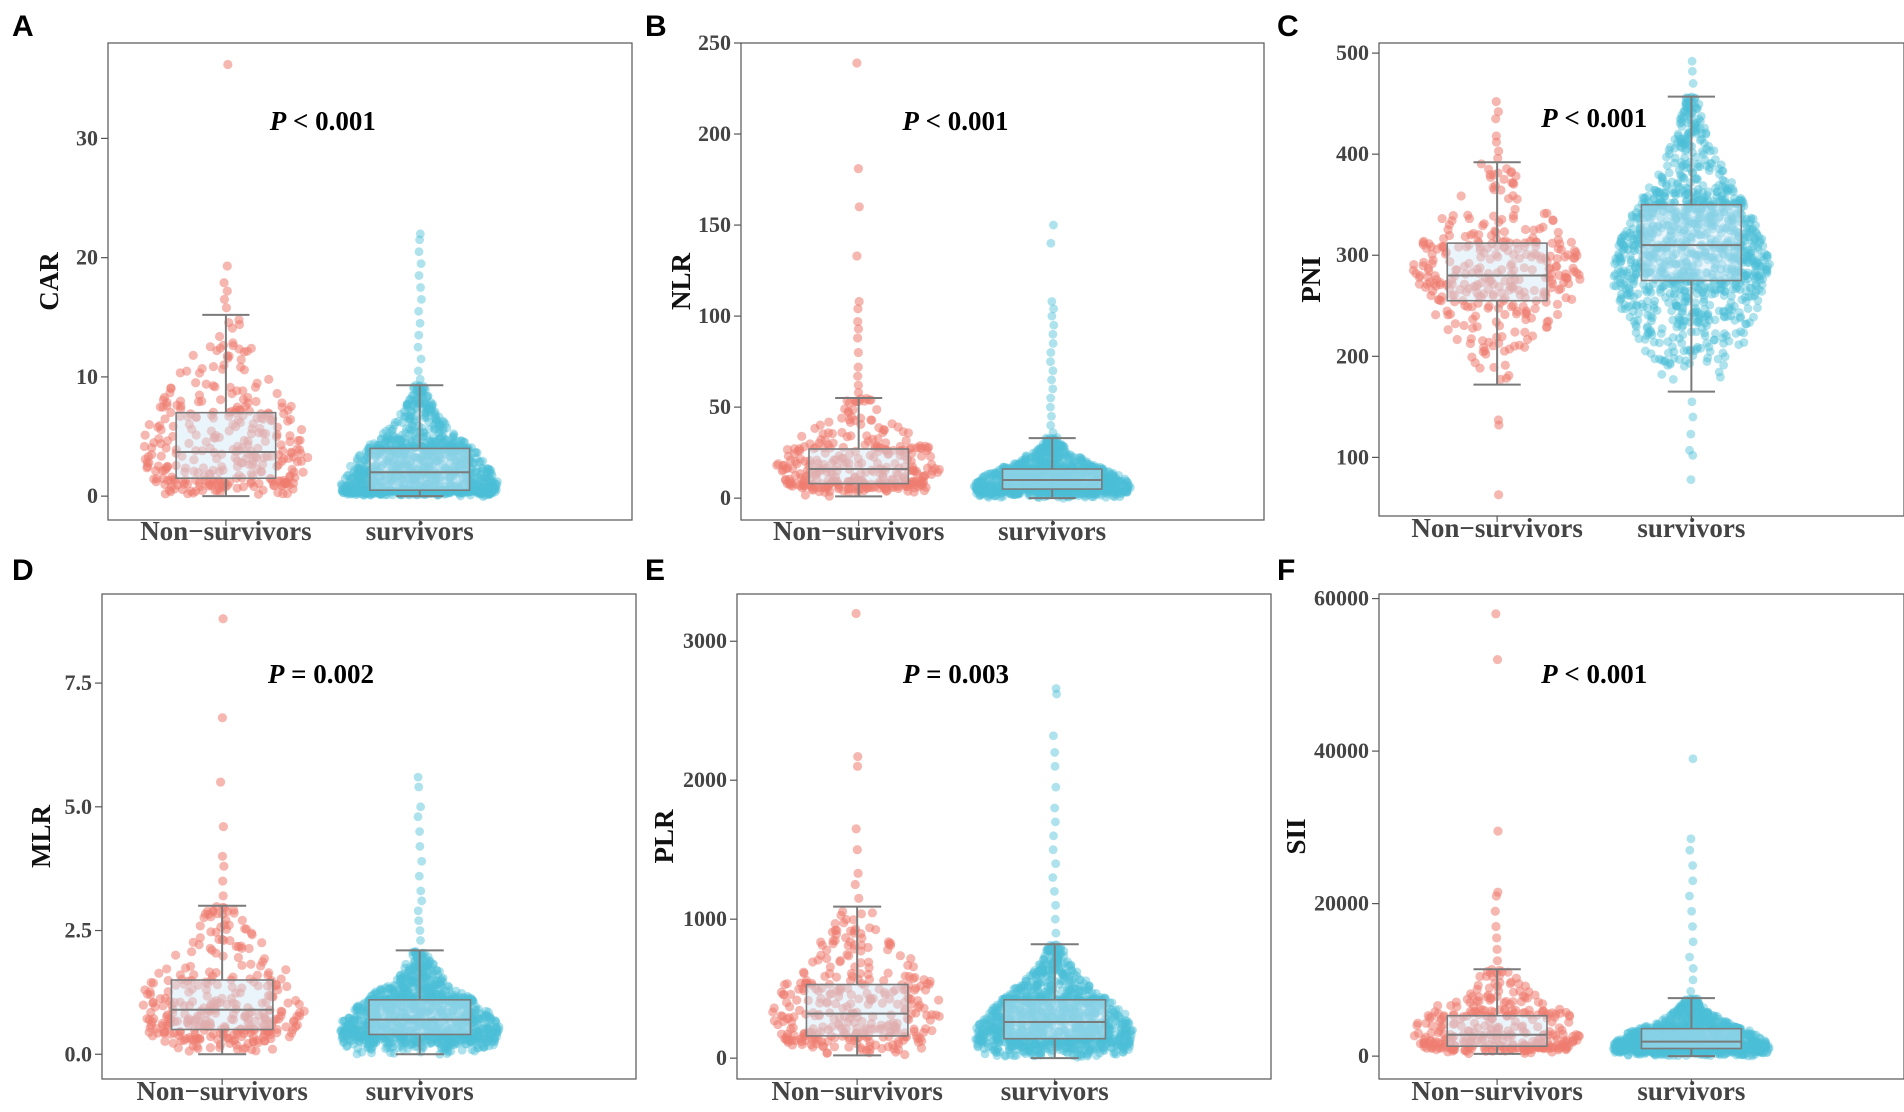  Describe the element at coordinates (331, 121) in the screenshot. I see `p-value: < 0.001` at that location.